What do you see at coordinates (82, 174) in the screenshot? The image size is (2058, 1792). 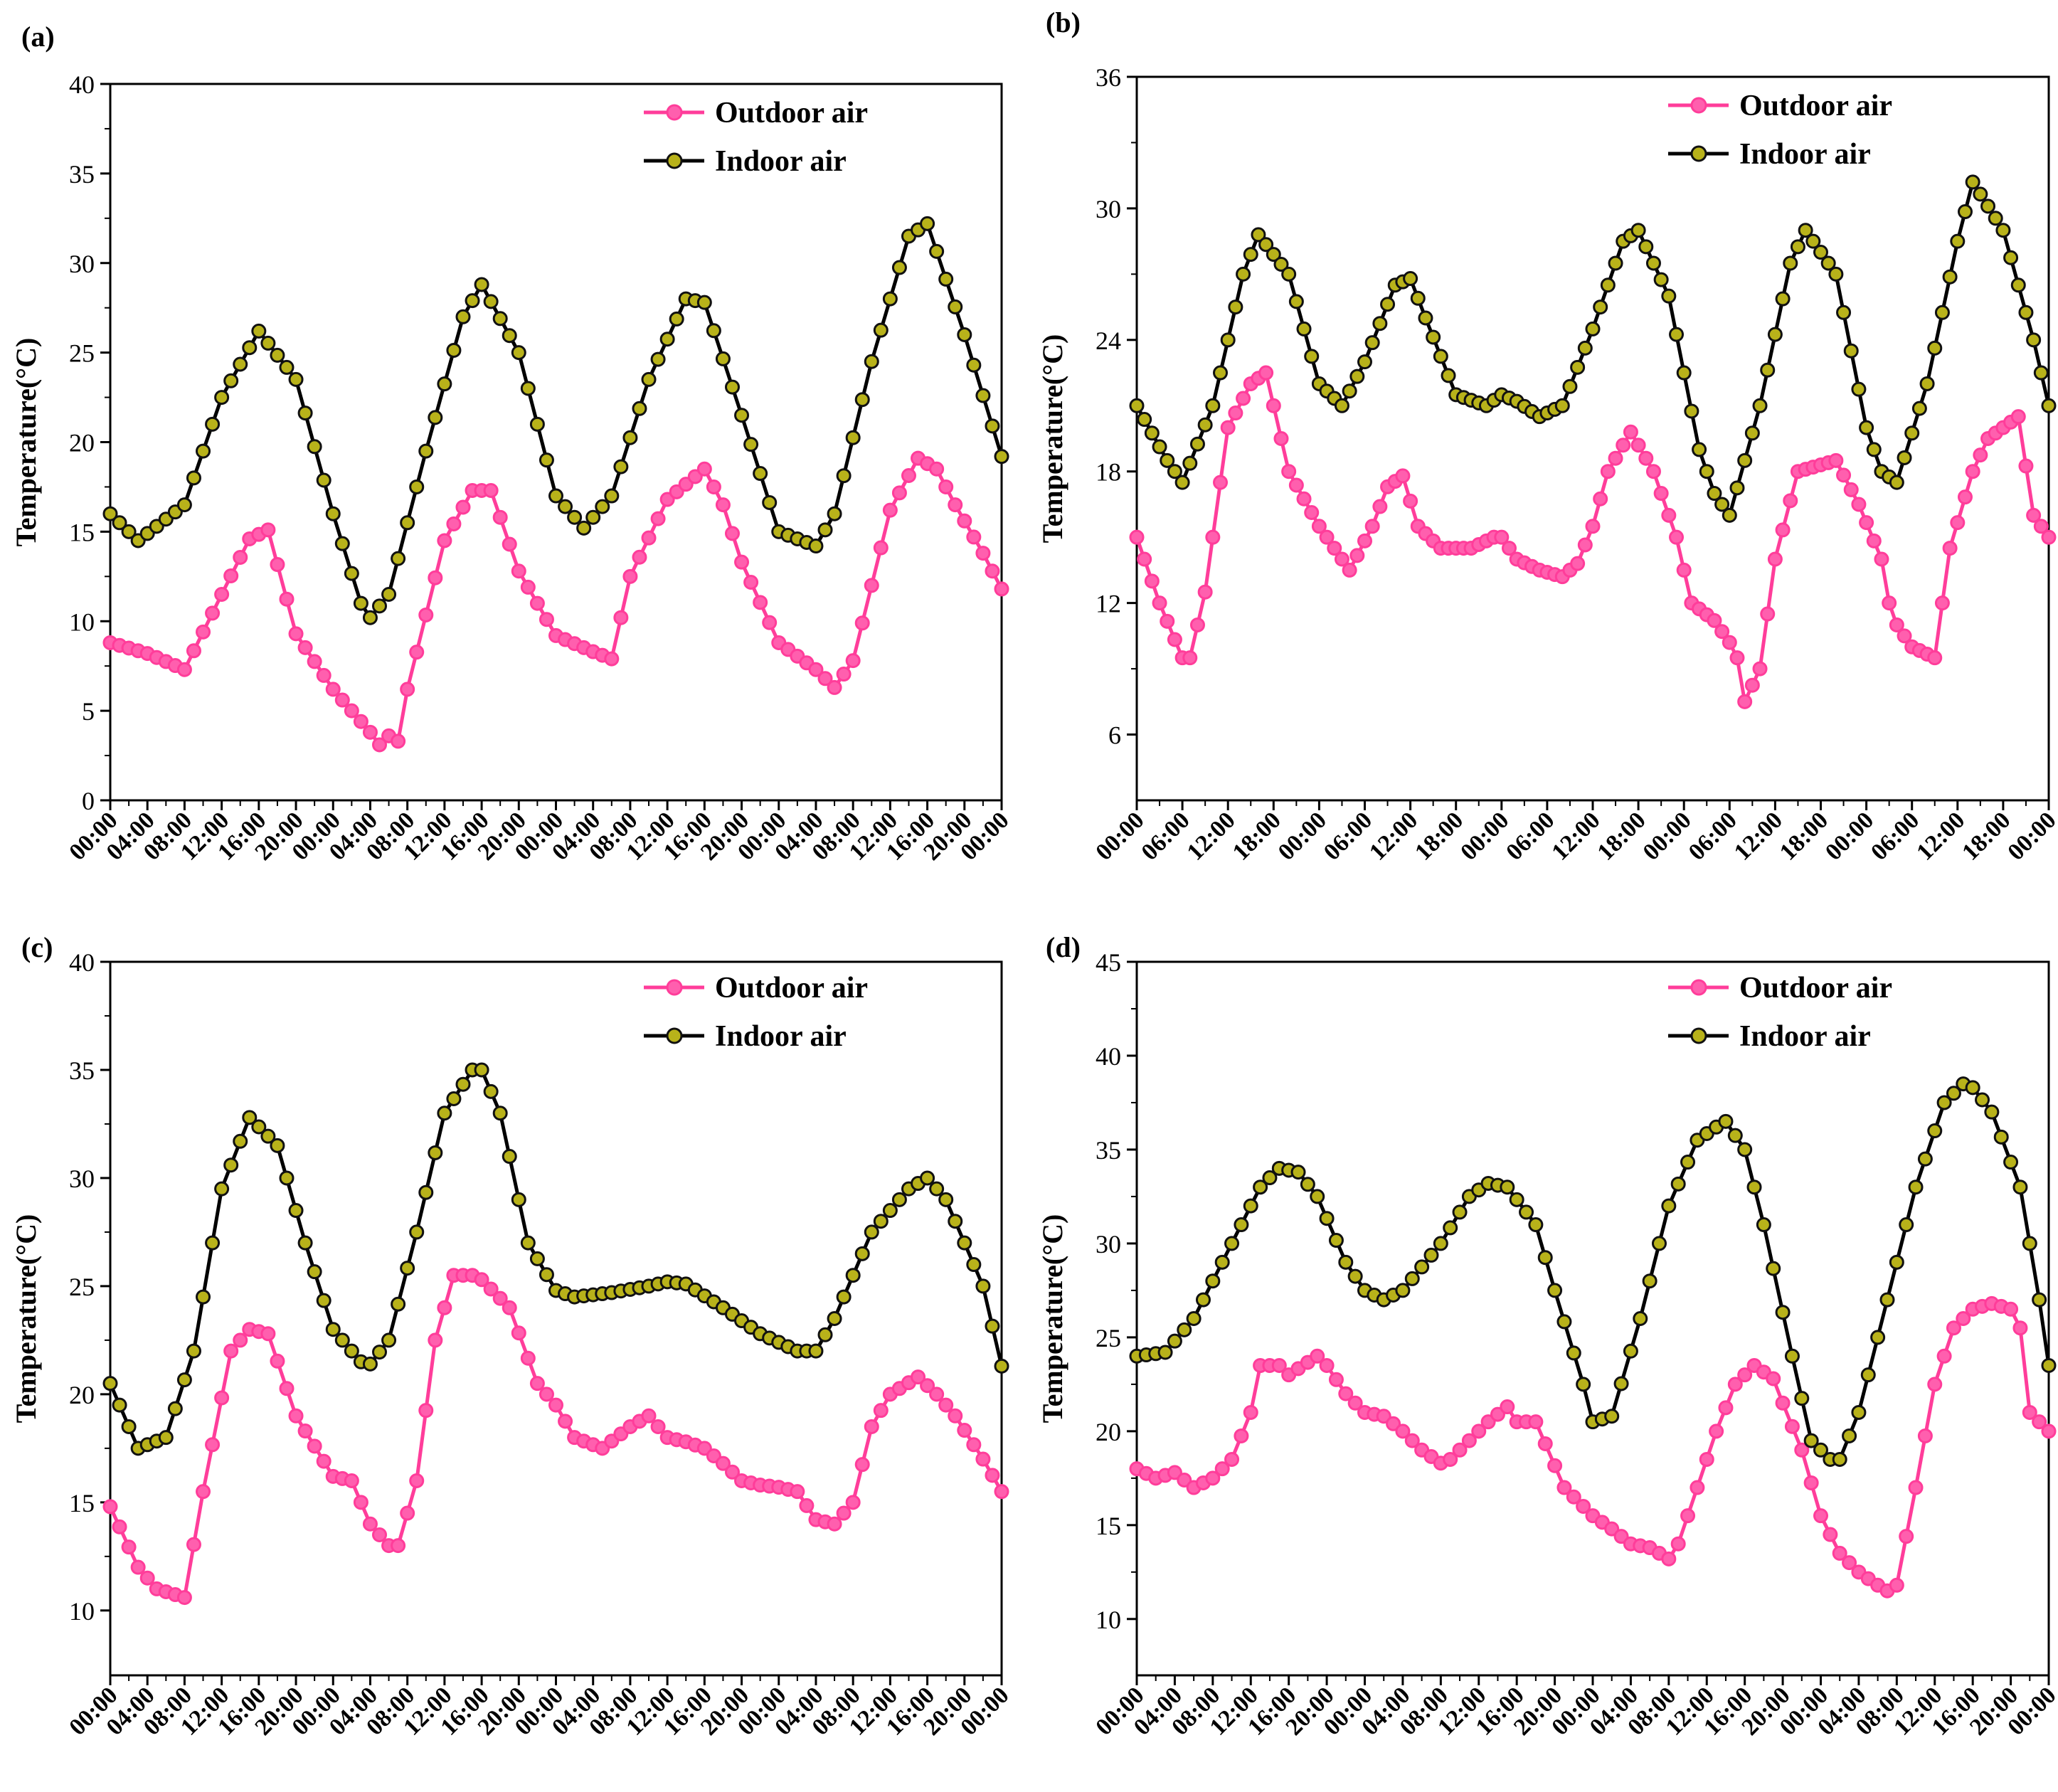 I see `y-tick-label: 35` at bounding box center [82, 174].